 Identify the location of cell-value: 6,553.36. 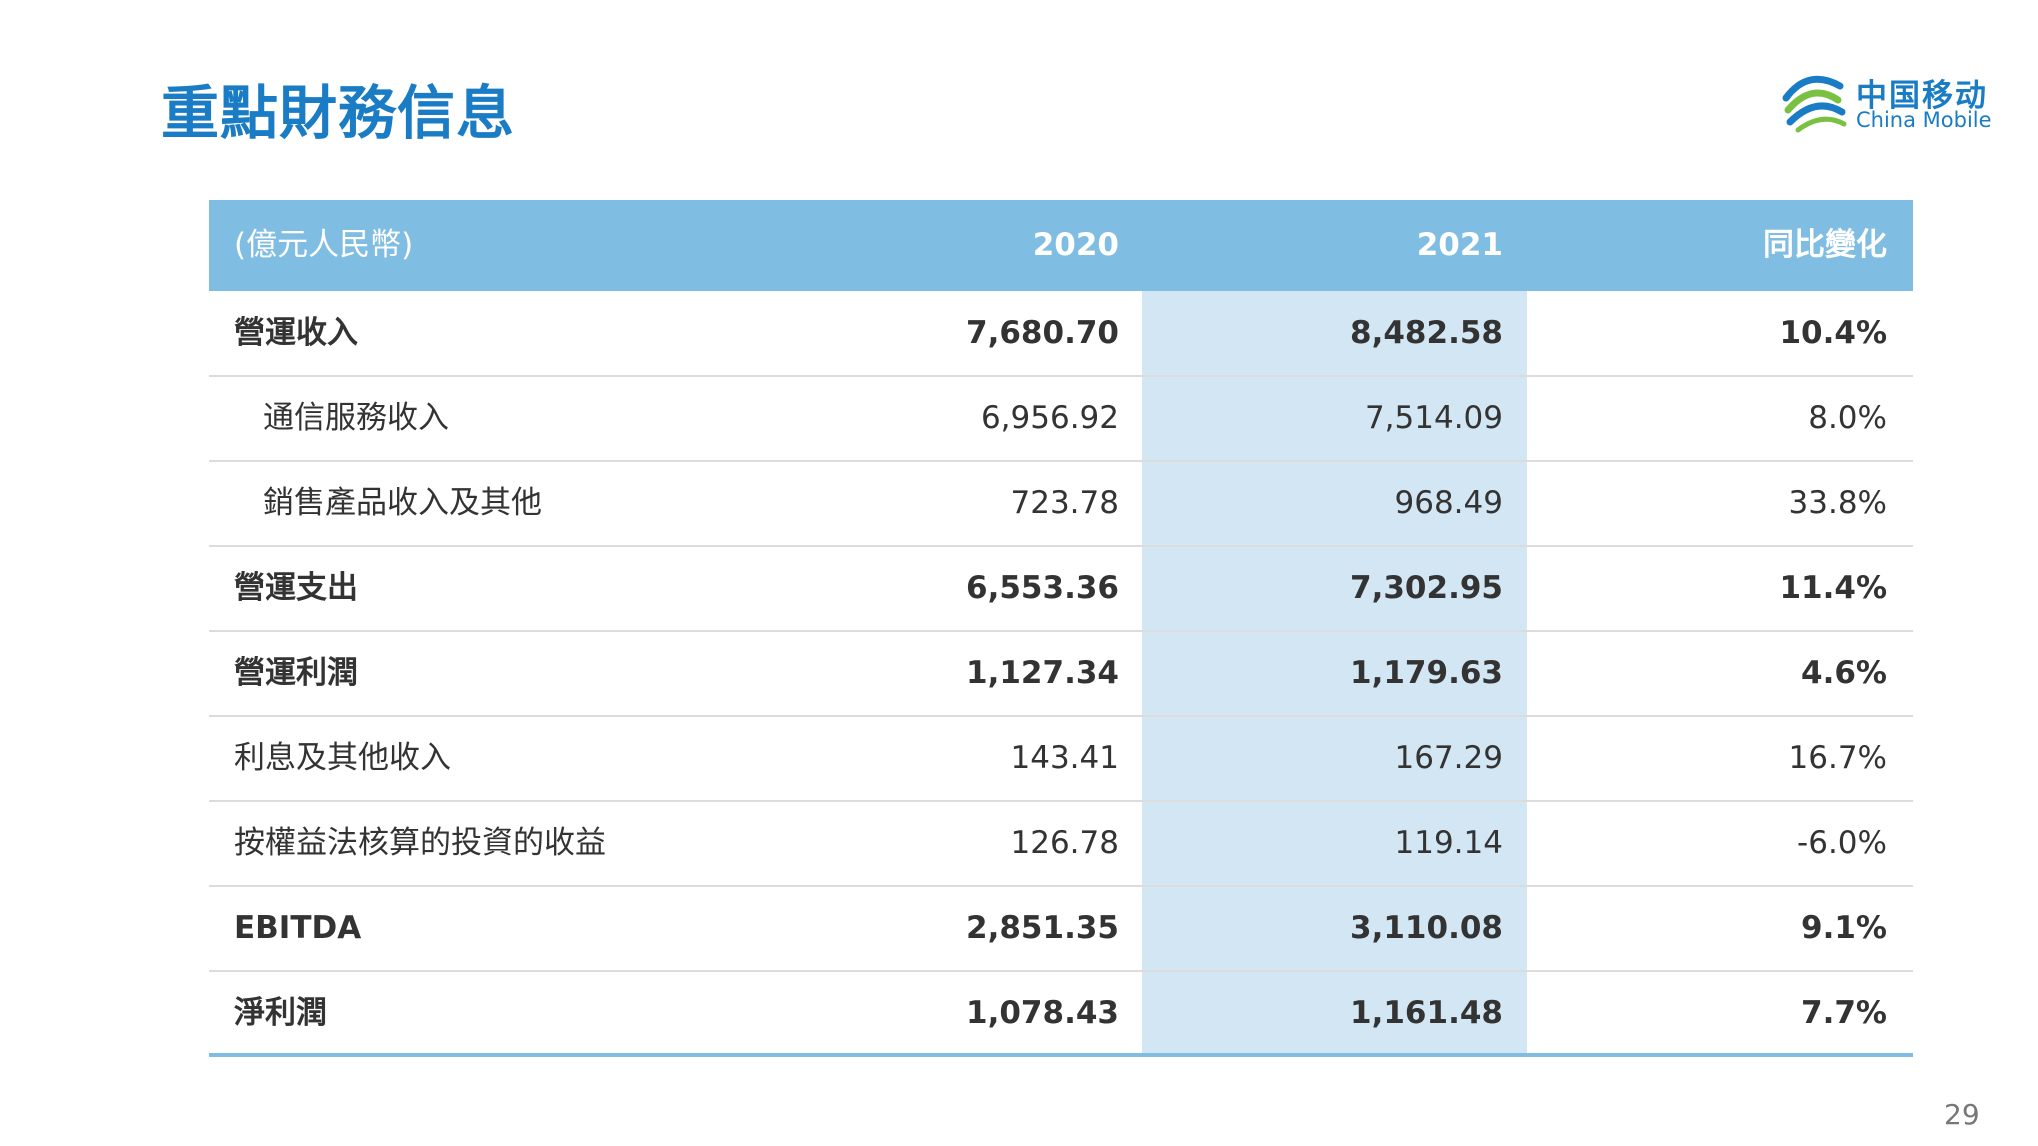
(1042, 588).